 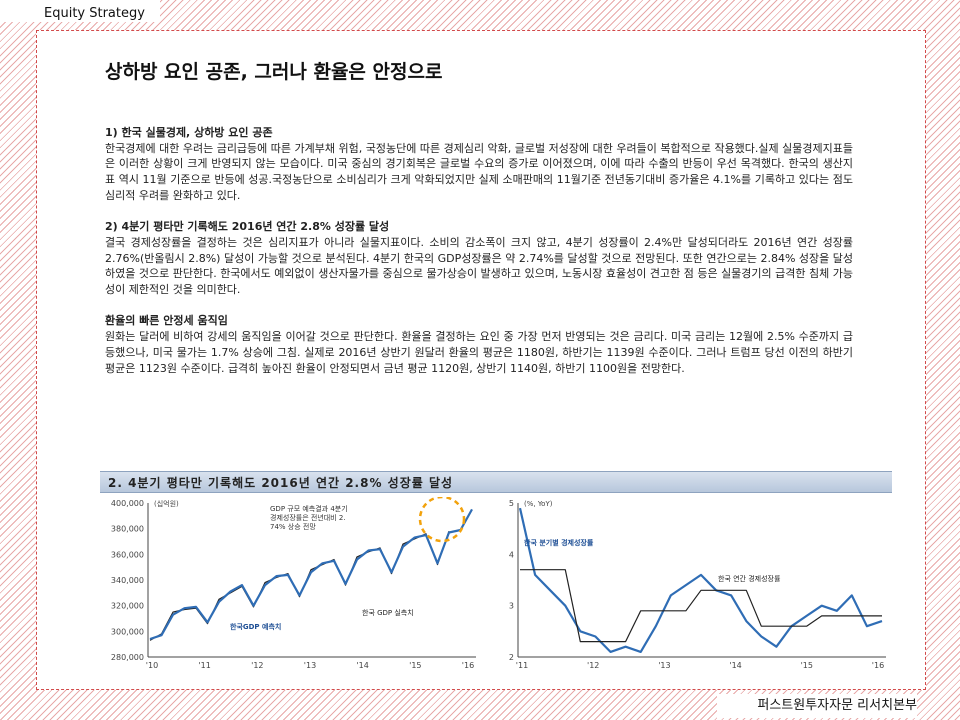 What do you see at coordinates (511, 657) in the screenshot?
I see `y-tick-label: 2` at bounding box center [511, 657].